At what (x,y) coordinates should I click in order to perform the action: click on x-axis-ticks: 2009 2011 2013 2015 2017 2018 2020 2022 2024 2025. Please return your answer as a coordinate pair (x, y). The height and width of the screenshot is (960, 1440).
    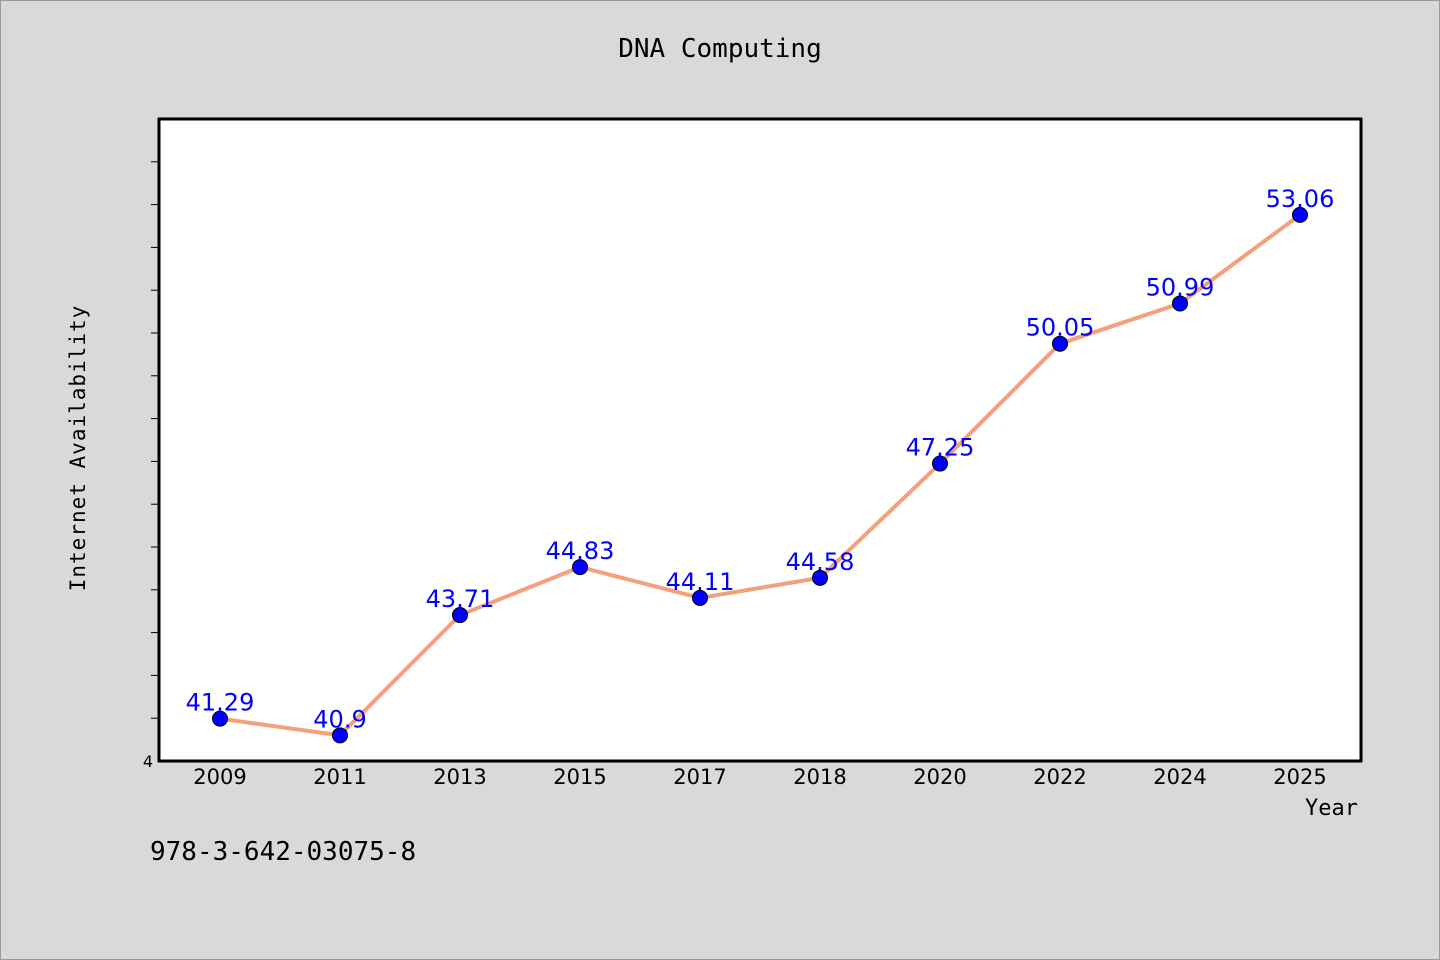
    Looking at the image, I should click on (759, 777).